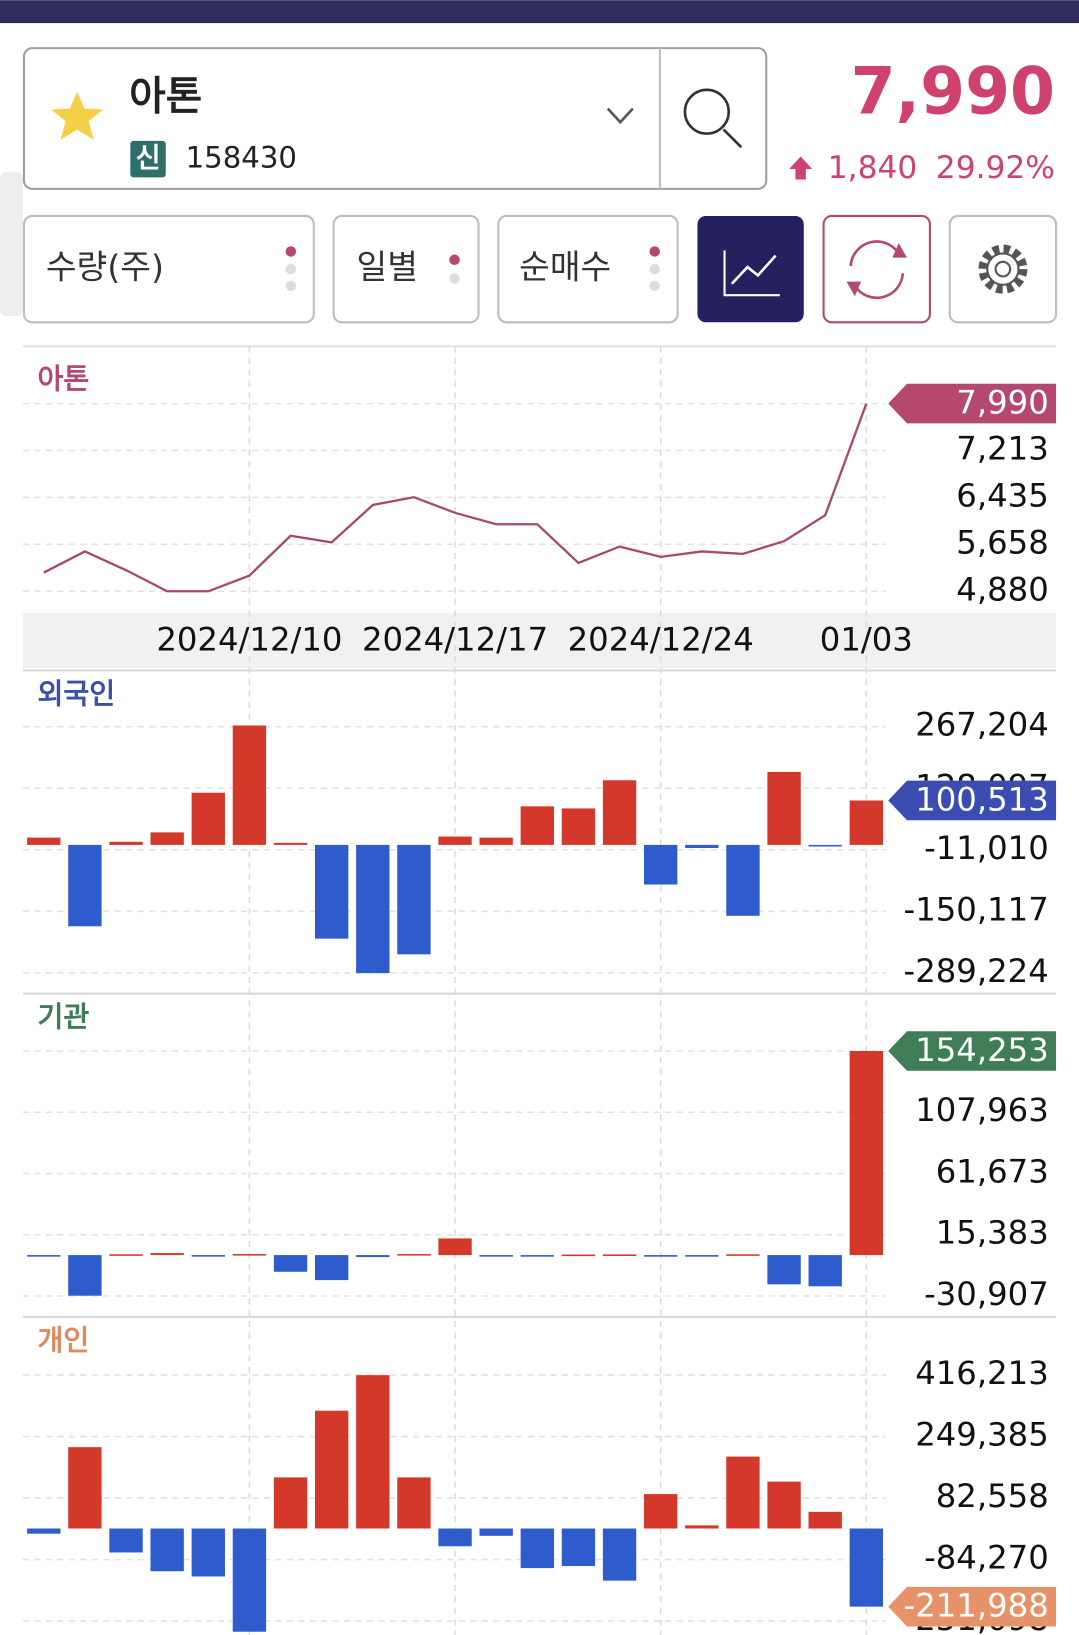 This screenshot has width=1079, height=1635. I want to click on chart-icon, so click(751, 273).